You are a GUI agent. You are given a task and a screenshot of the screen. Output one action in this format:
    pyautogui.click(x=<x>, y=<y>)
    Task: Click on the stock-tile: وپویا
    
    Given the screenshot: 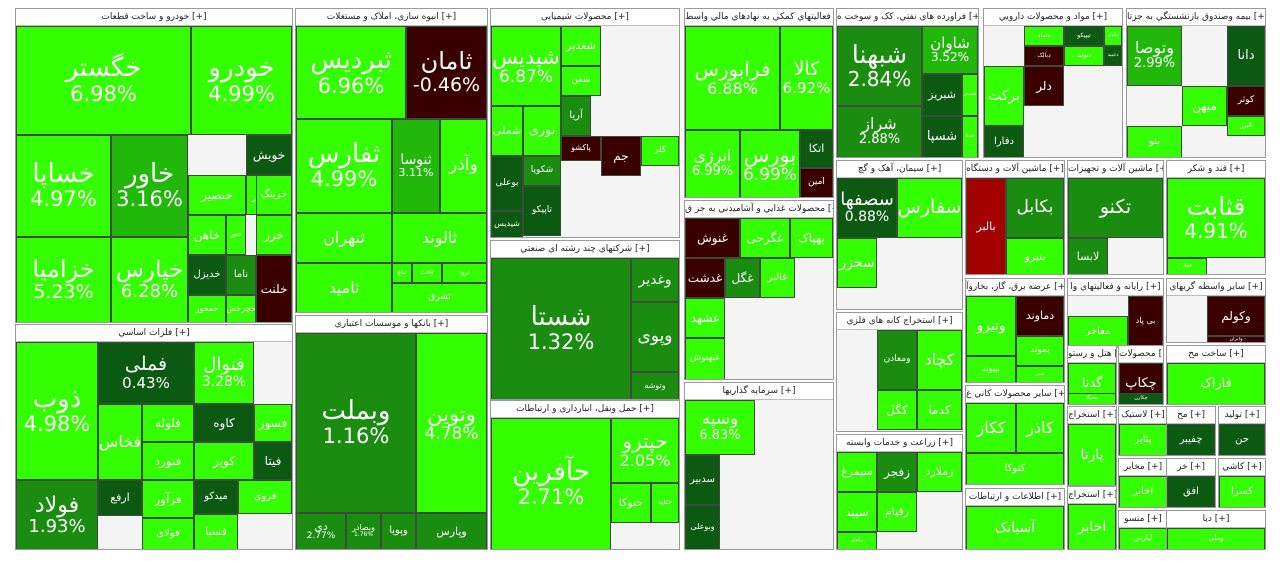 What is the action you would take?
    pyautogui.click(x=398, y=531)
    